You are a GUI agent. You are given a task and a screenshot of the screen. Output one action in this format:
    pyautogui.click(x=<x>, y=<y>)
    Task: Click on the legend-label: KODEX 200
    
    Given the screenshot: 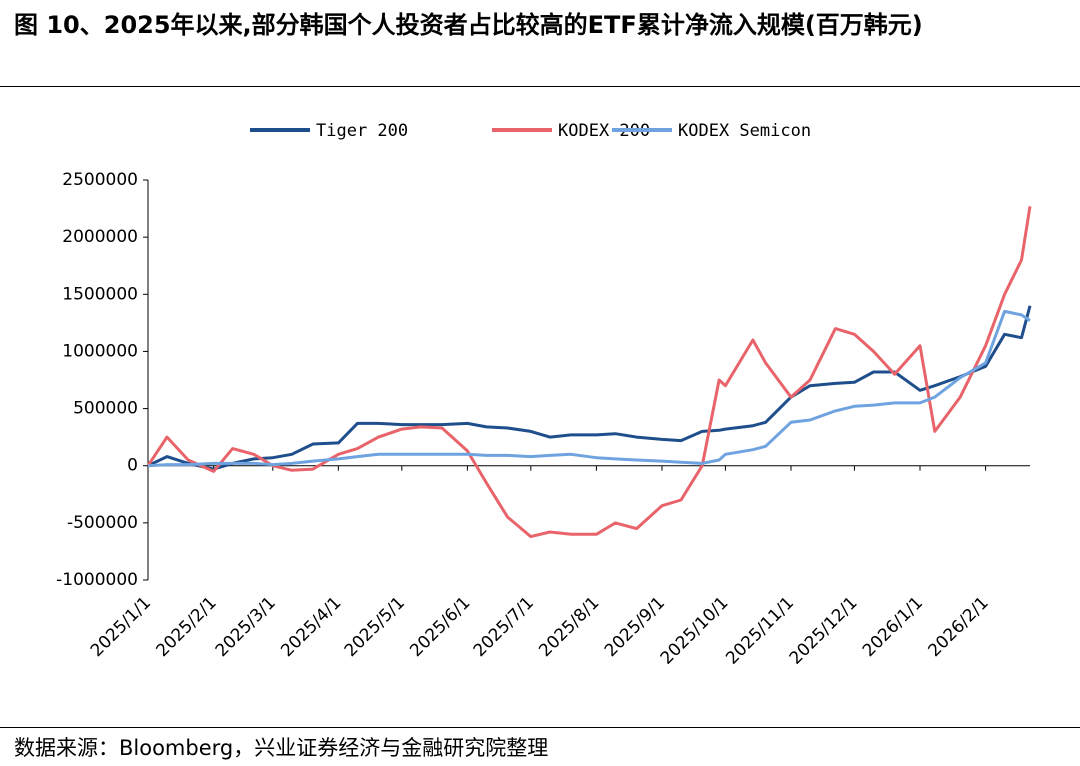 What is the action you would take?
    pyautogui.click(x=604, y=131)
    